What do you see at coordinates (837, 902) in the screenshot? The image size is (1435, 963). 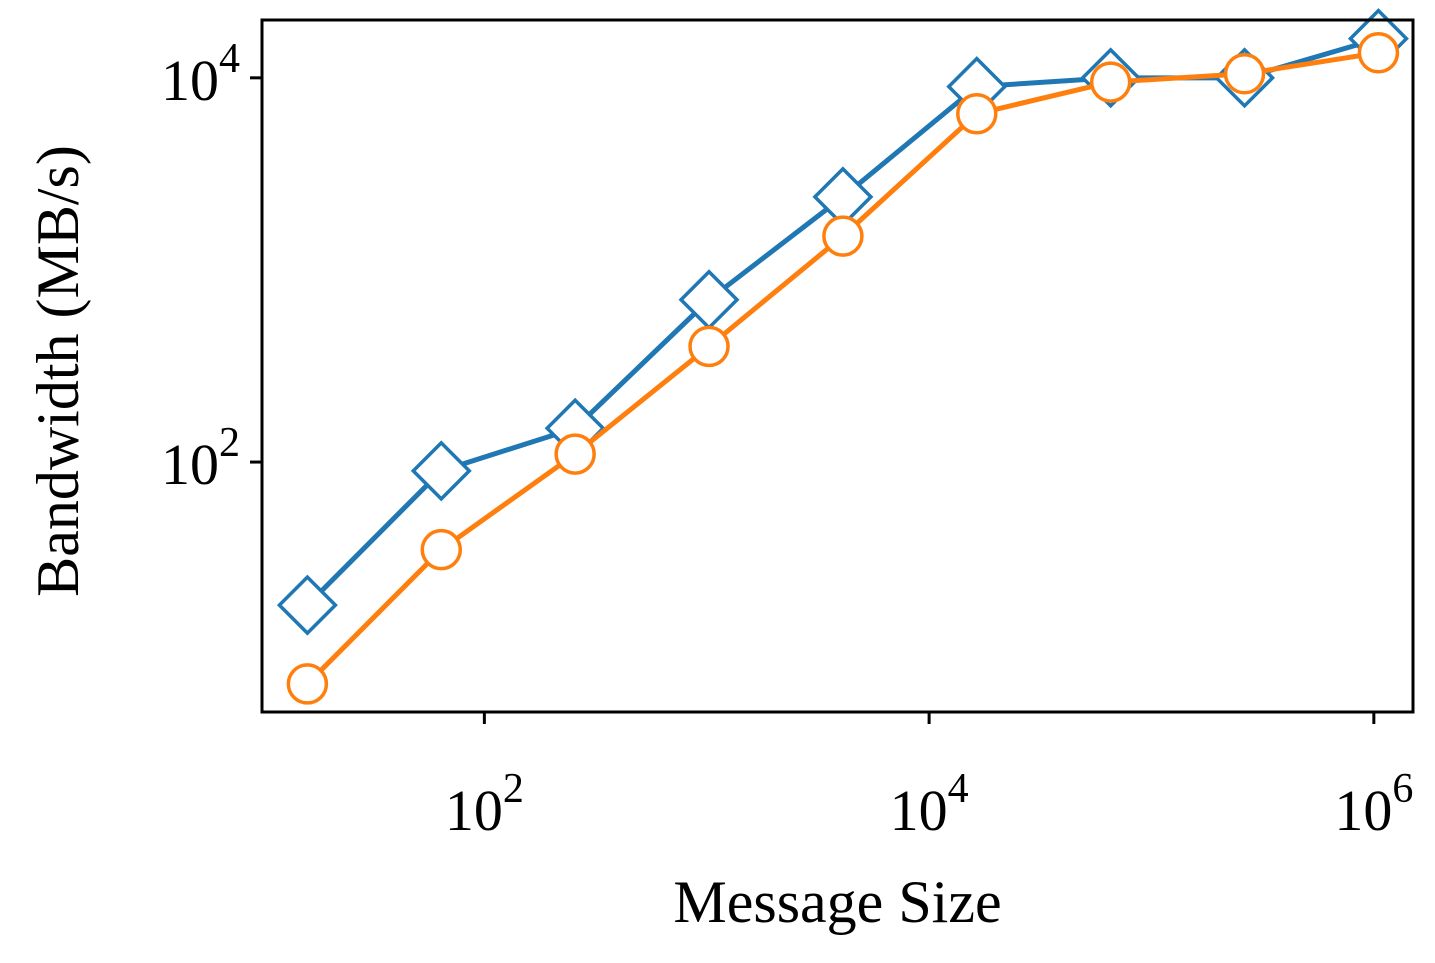 I see `x-axis-label: Message Size` at bounding box center [837, 902].